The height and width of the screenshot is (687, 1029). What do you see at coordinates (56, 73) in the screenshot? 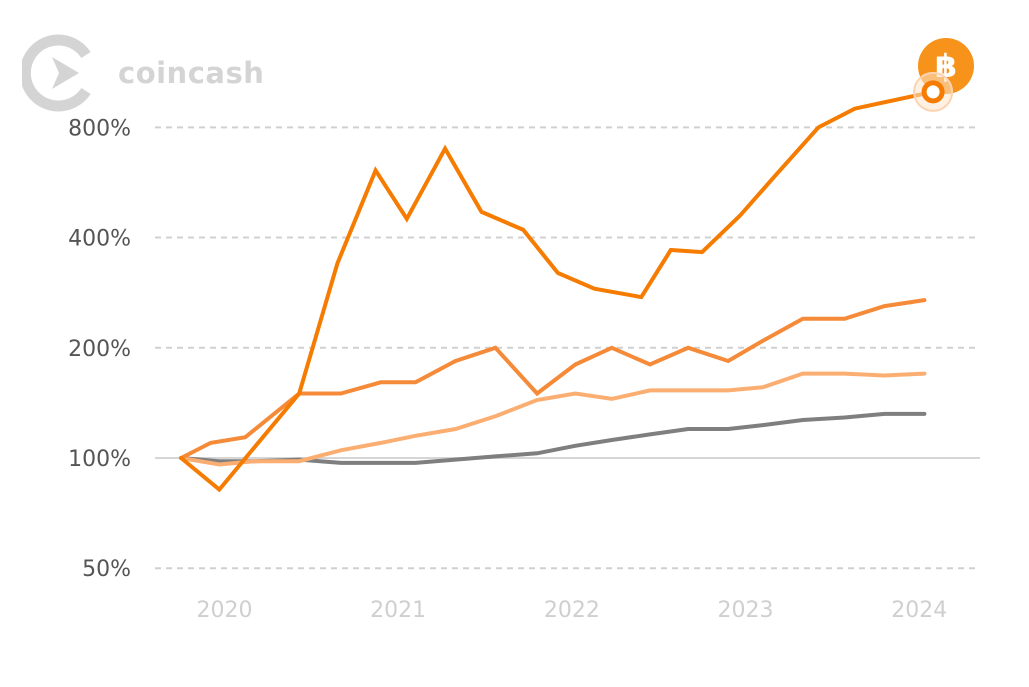
I see `coincash-logo-icon` at bounding box center [56, 73].